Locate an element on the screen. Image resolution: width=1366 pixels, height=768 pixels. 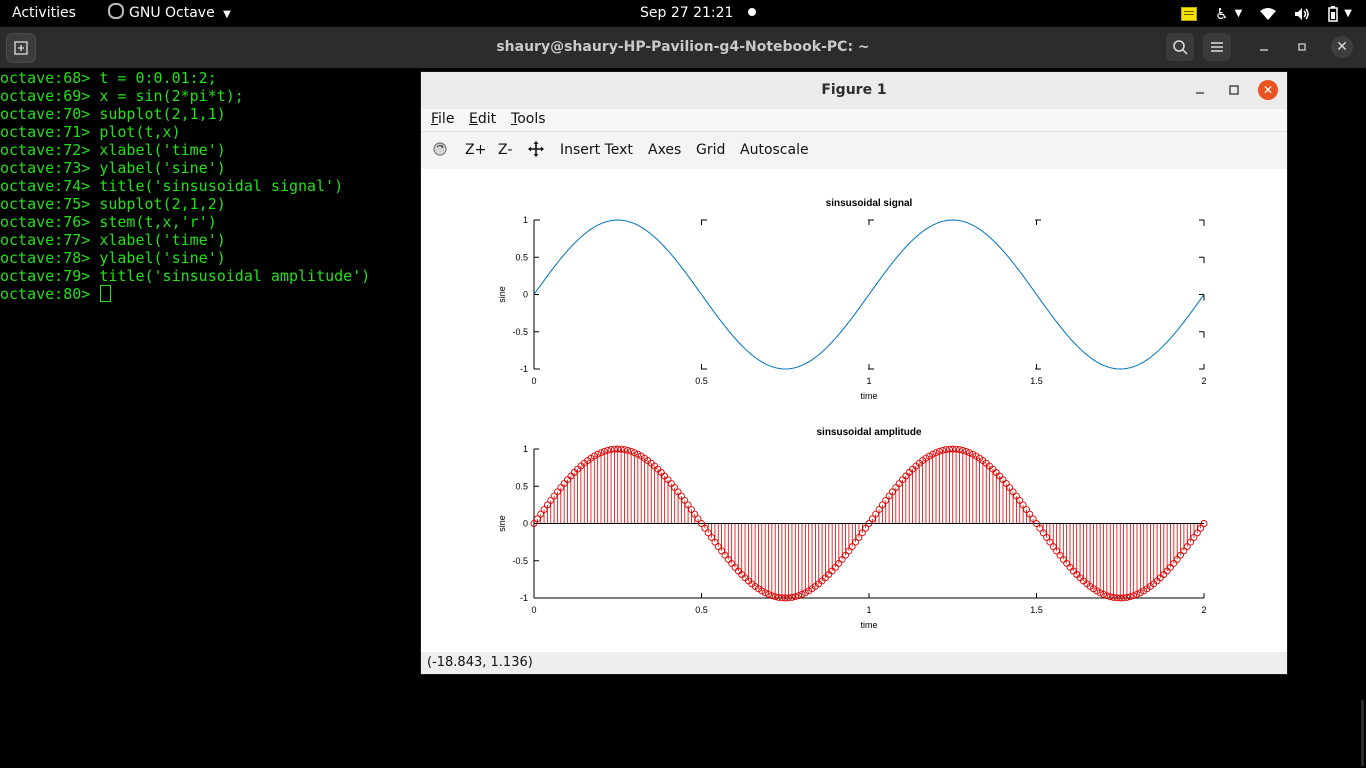
zoom-out-button: Z- is located at coordinates (505, 150).